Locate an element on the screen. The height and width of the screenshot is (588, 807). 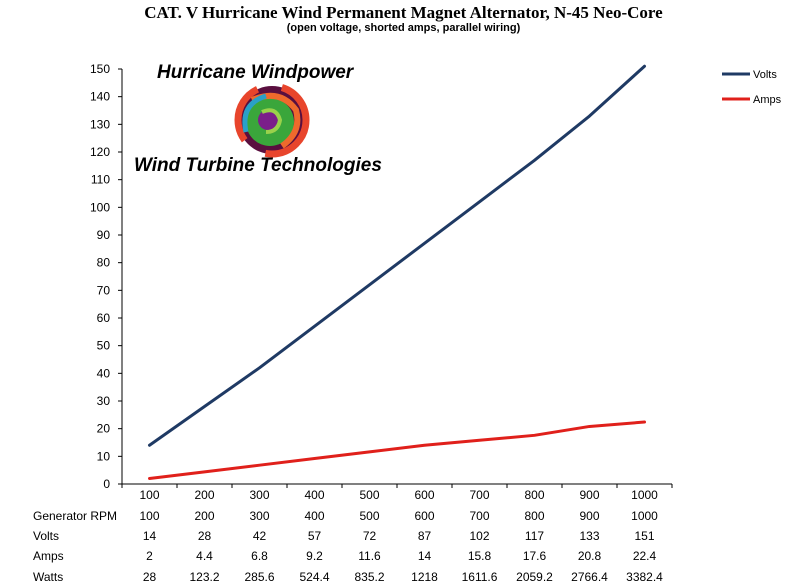
y-tick-label: 10 is located at coordinates (104, 456).